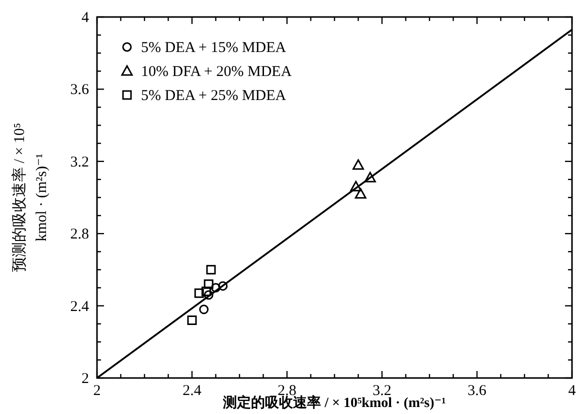 The image size is (576, 414). What do you see at coordinates (216, 72) in the screenshot?
I see `legend-label: 10% DFA + 20% MDEA` at bounding box center [216, 72].